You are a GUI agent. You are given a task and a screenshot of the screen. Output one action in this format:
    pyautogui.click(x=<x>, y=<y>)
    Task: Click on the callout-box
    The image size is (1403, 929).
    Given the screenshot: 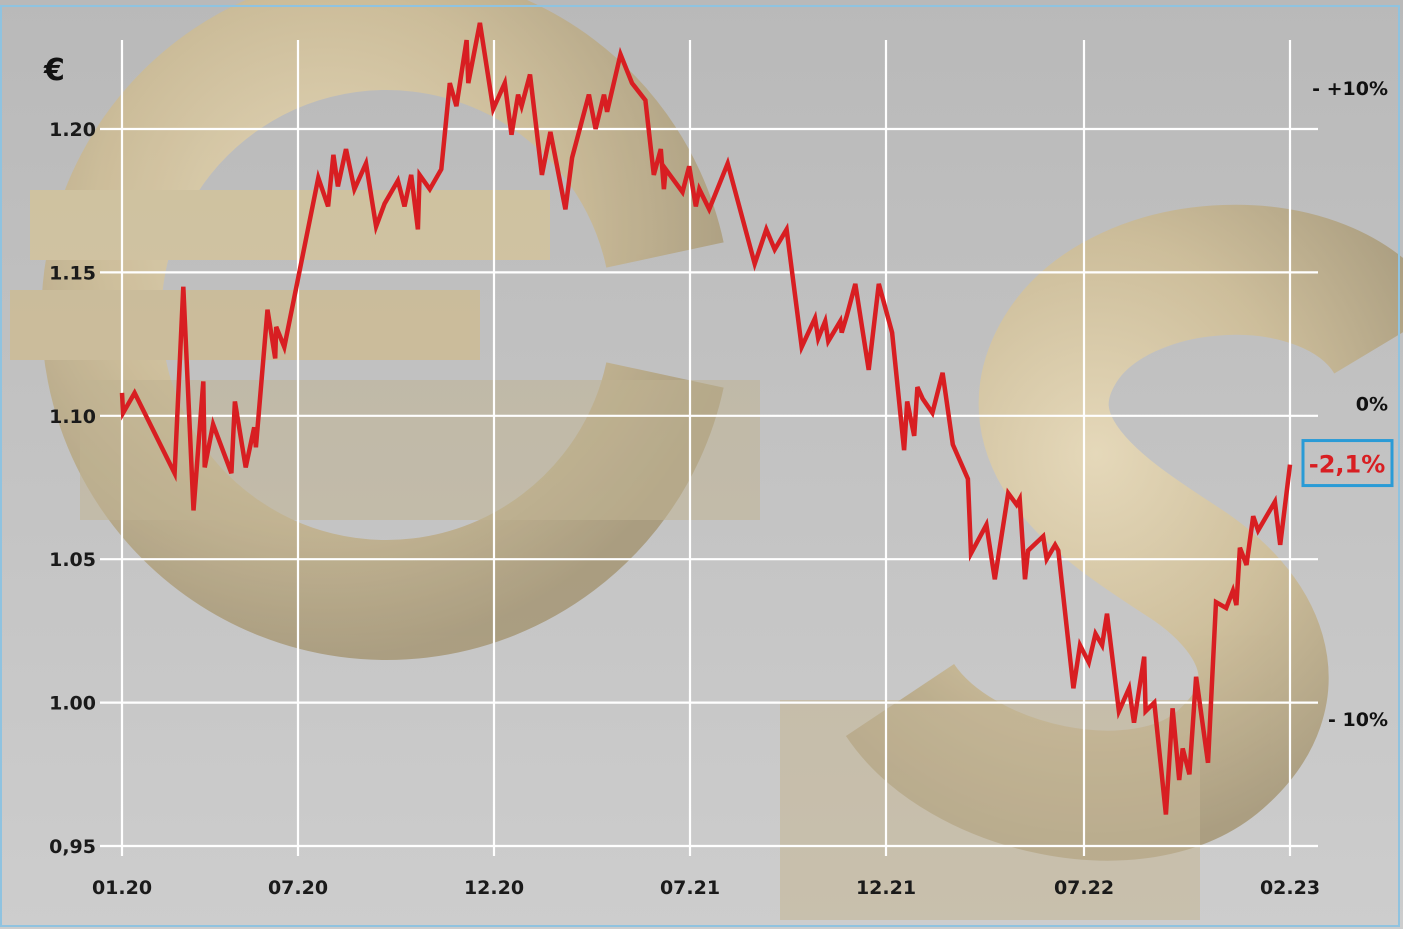 What is the action you would take?
    pyautogui.click(x=1347, y=463)
    